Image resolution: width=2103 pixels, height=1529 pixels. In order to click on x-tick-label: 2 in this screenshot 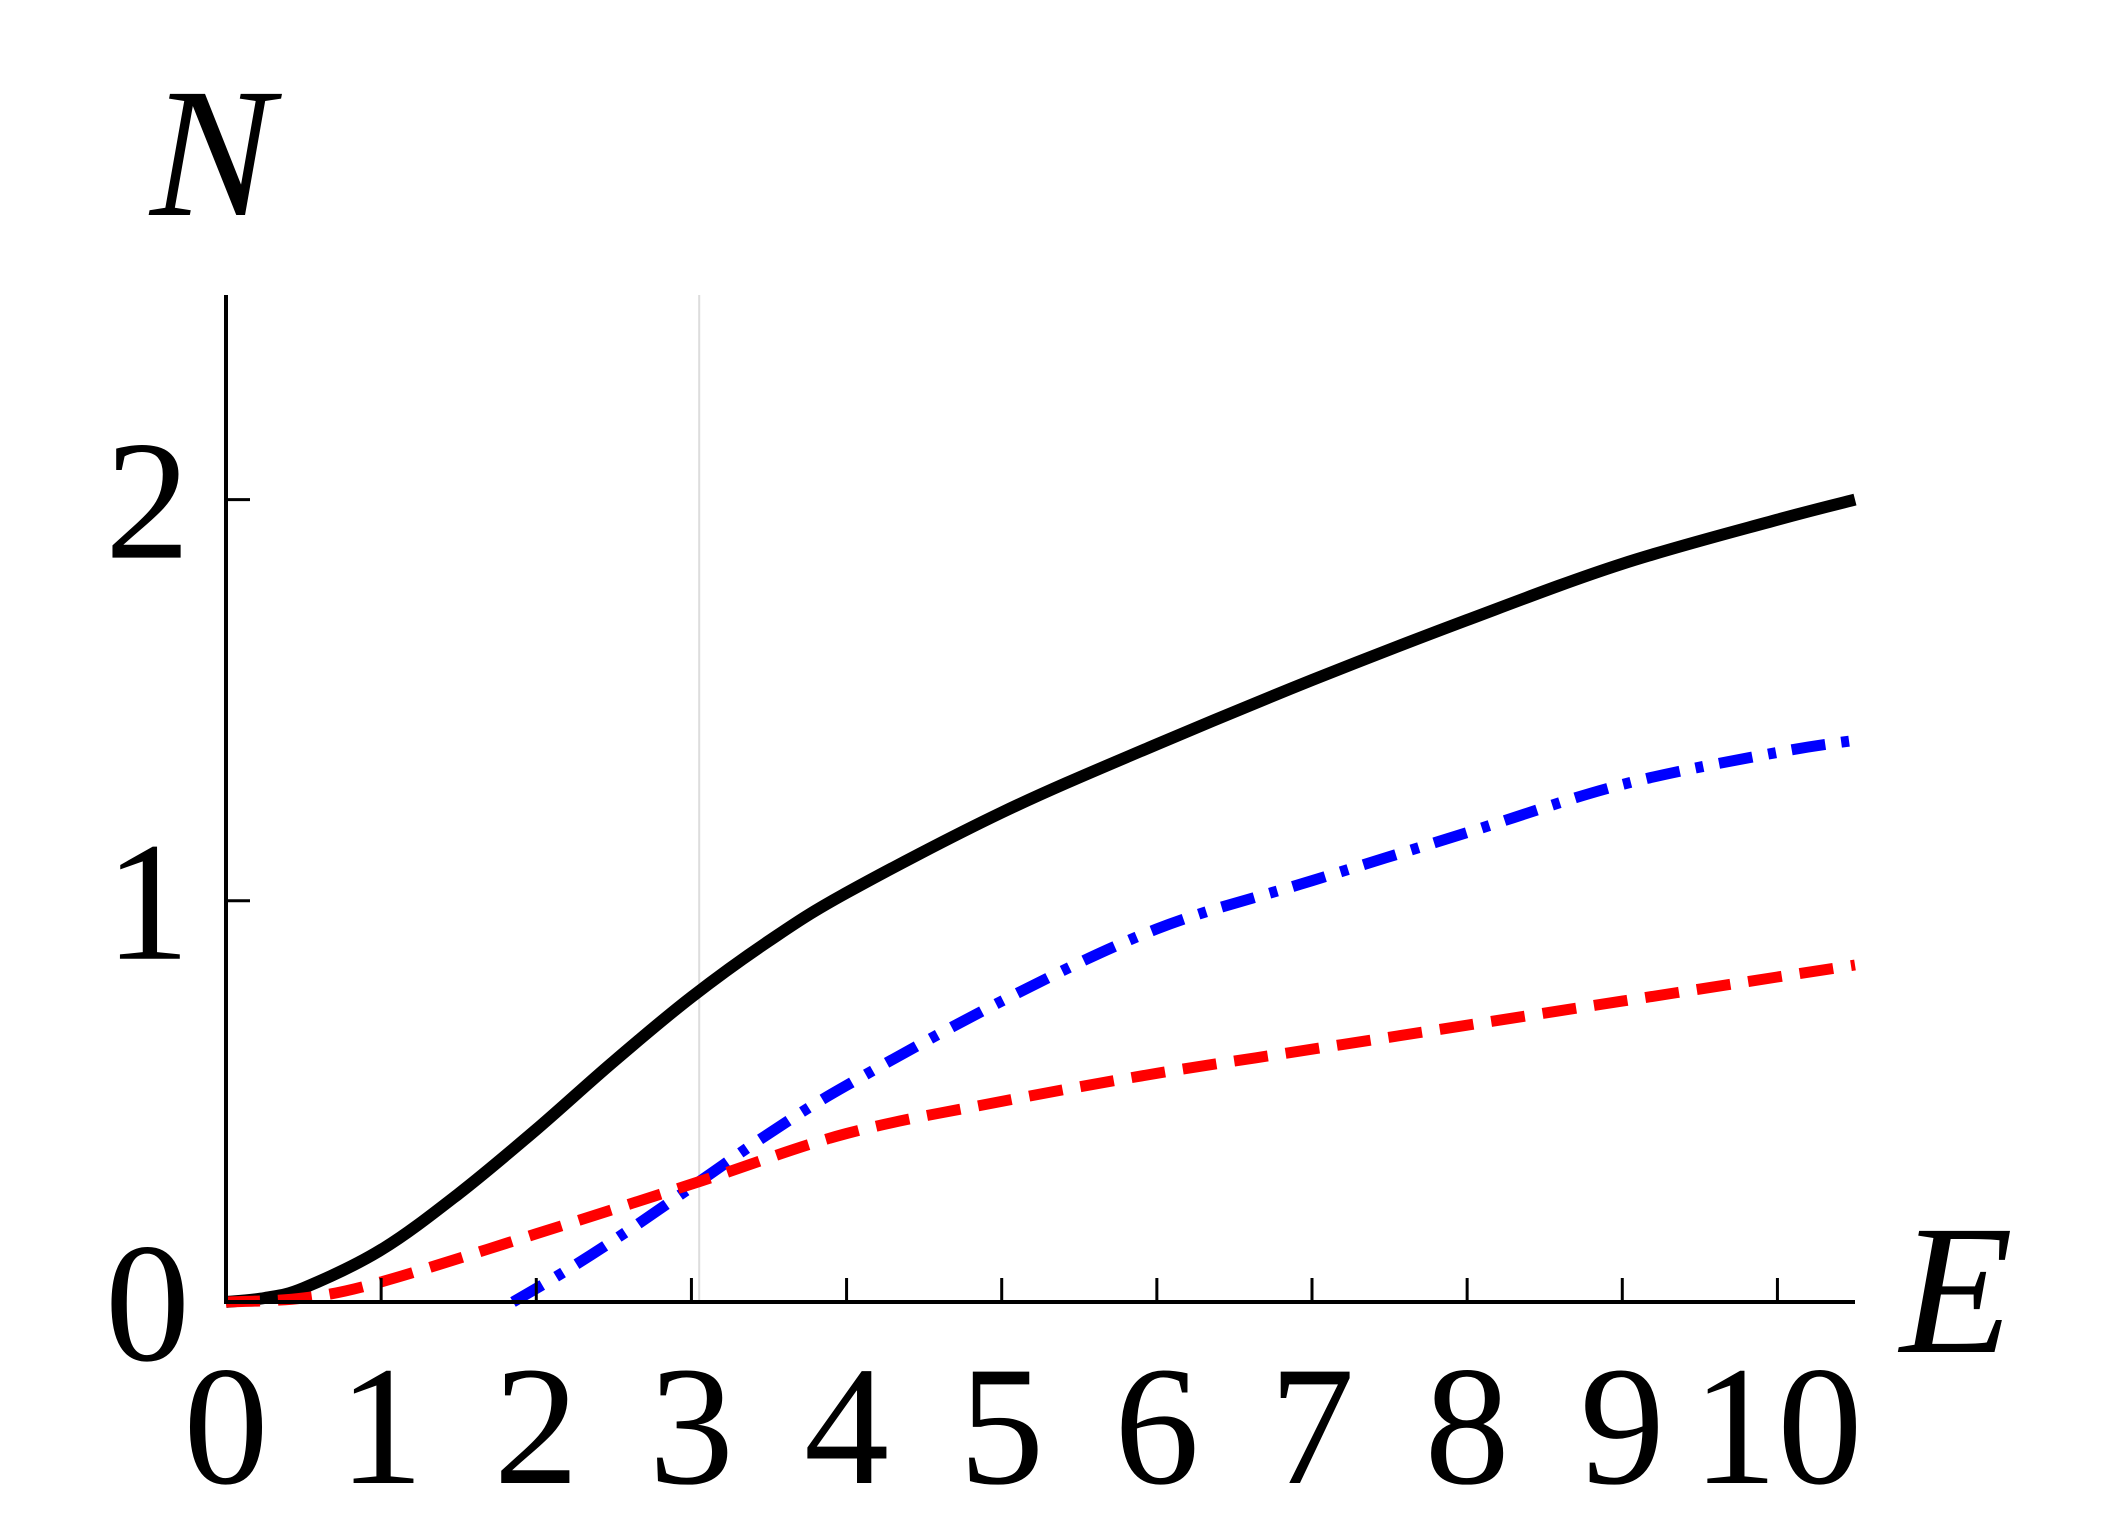, I will do `click(536, 1426)`.